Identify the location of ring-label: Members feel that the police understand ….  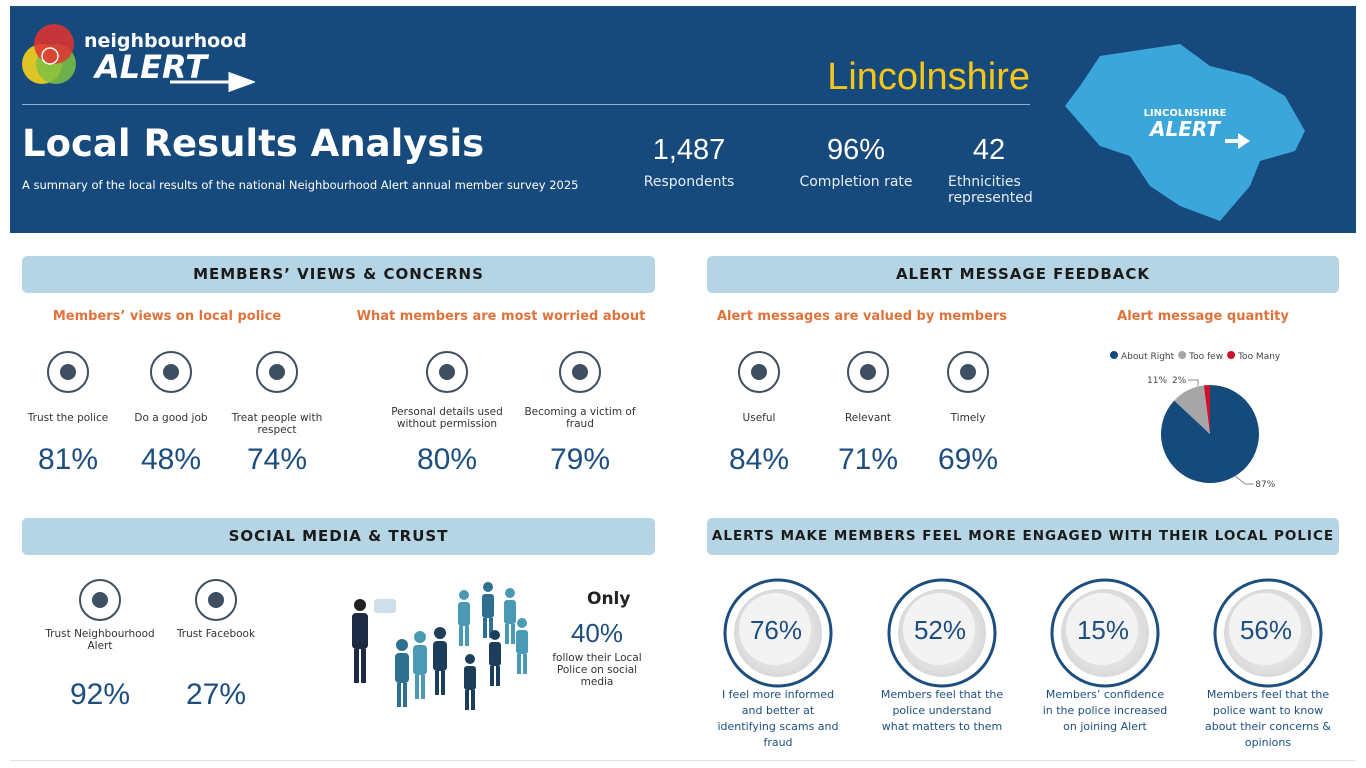
(942, 710).